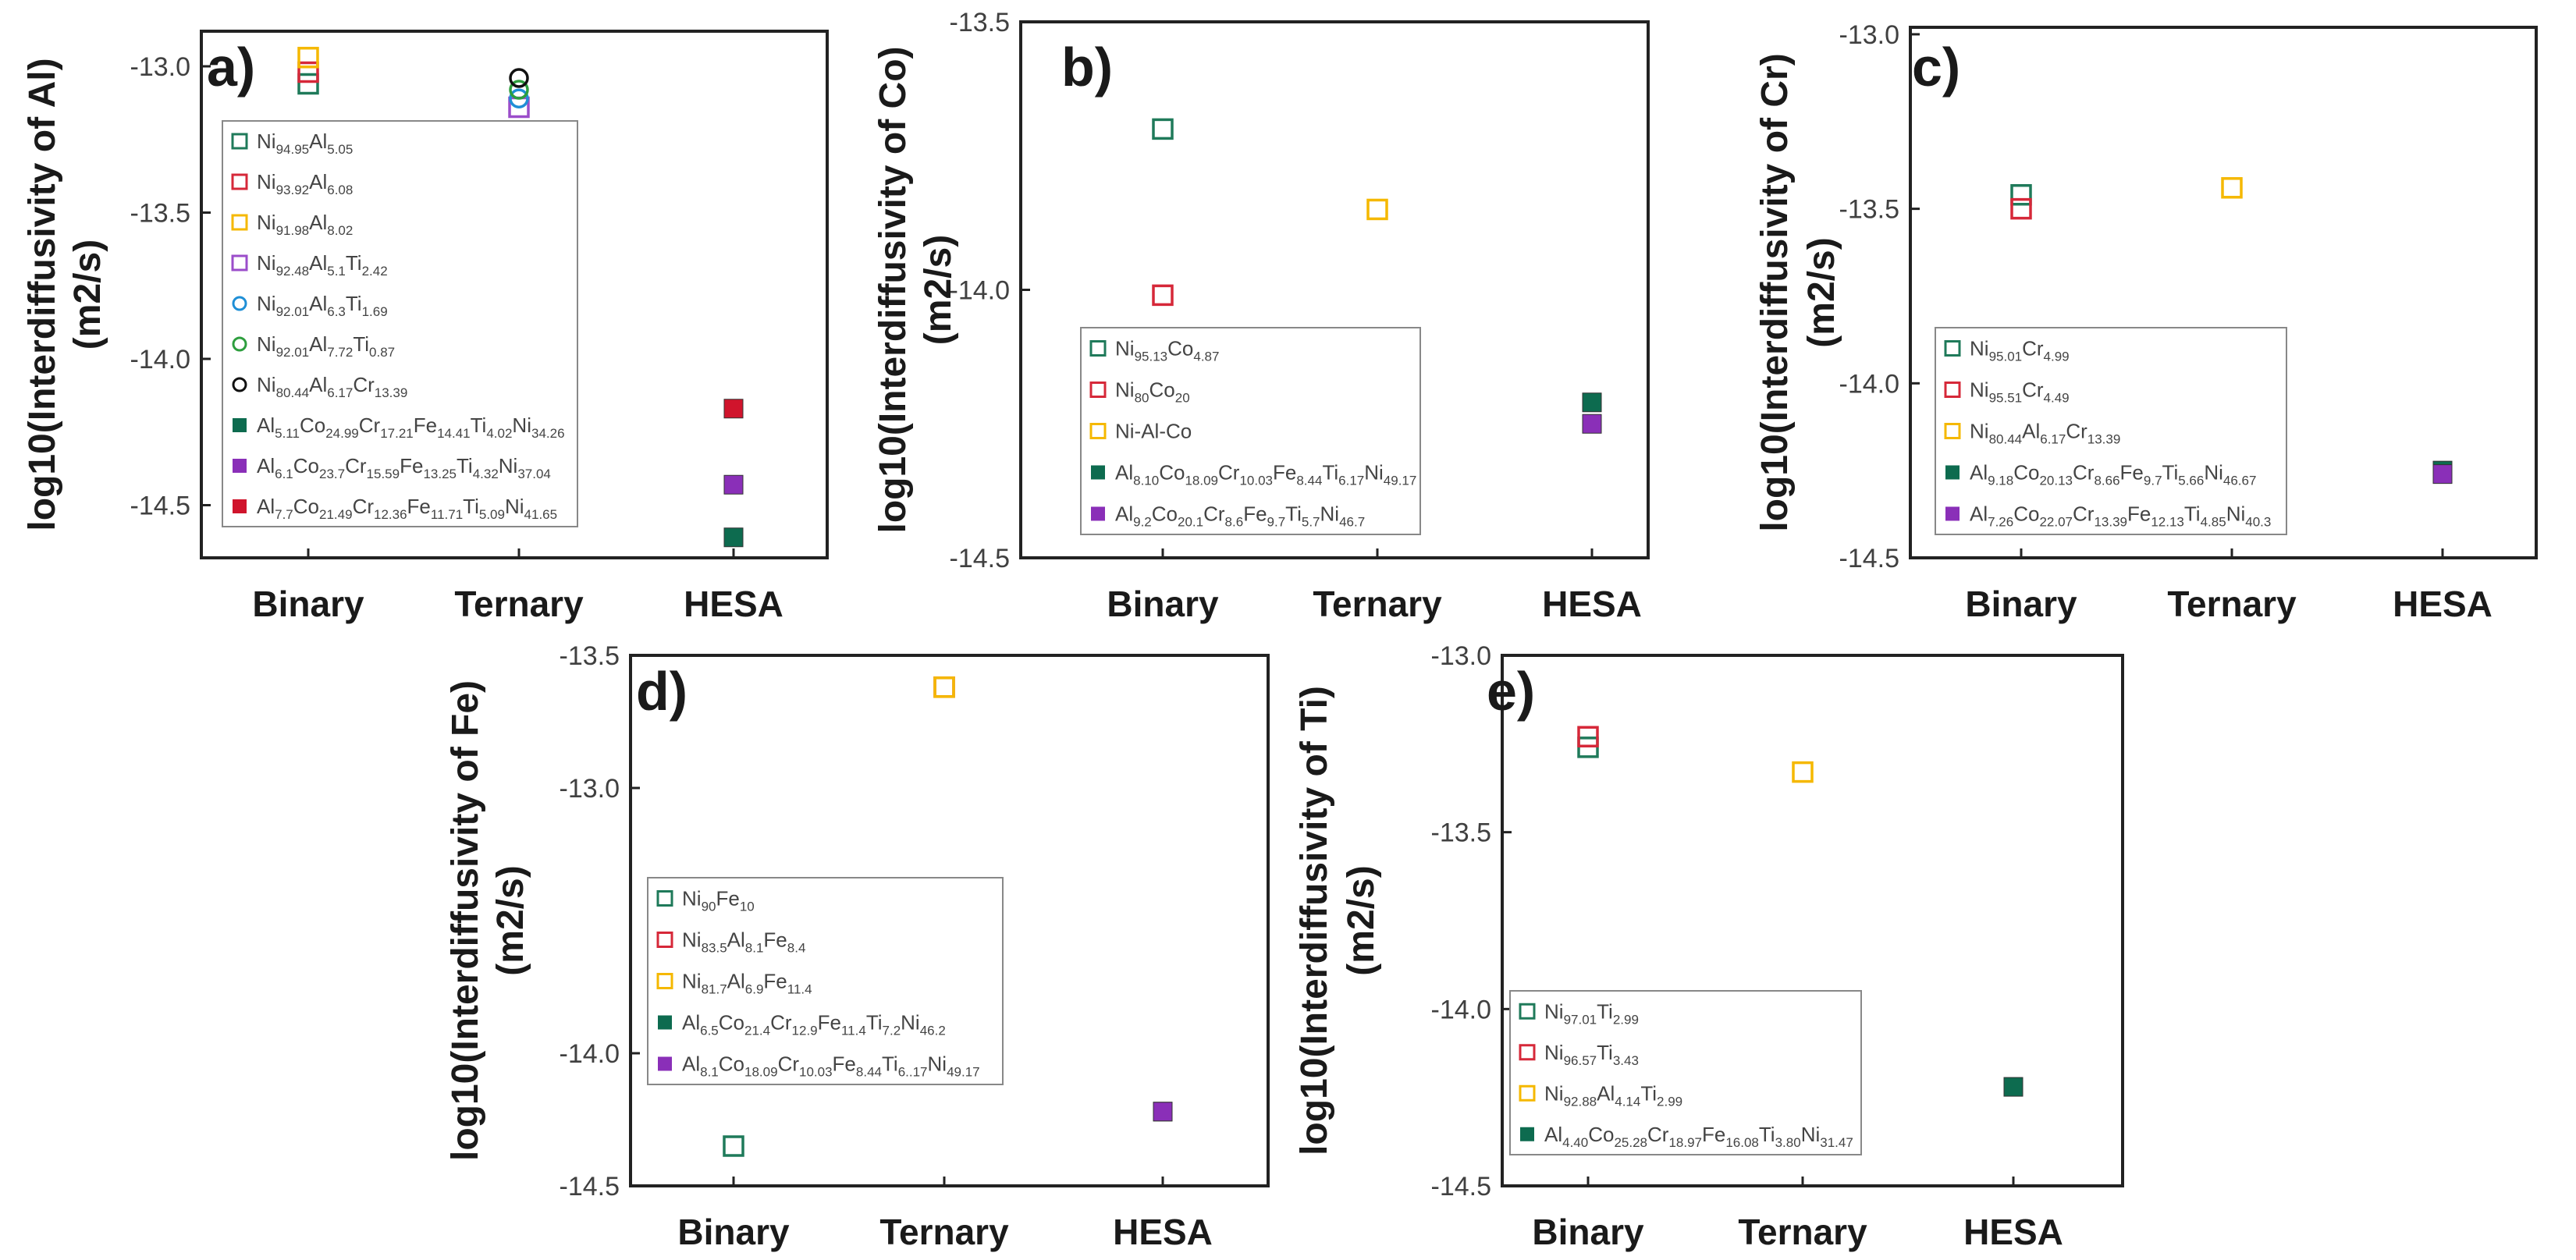 This screenshot has width=2576, height=1260. Describe the element at coordinates (853, 1031) in the screenshot. I see `legend-subscript: 11.4` at that location.